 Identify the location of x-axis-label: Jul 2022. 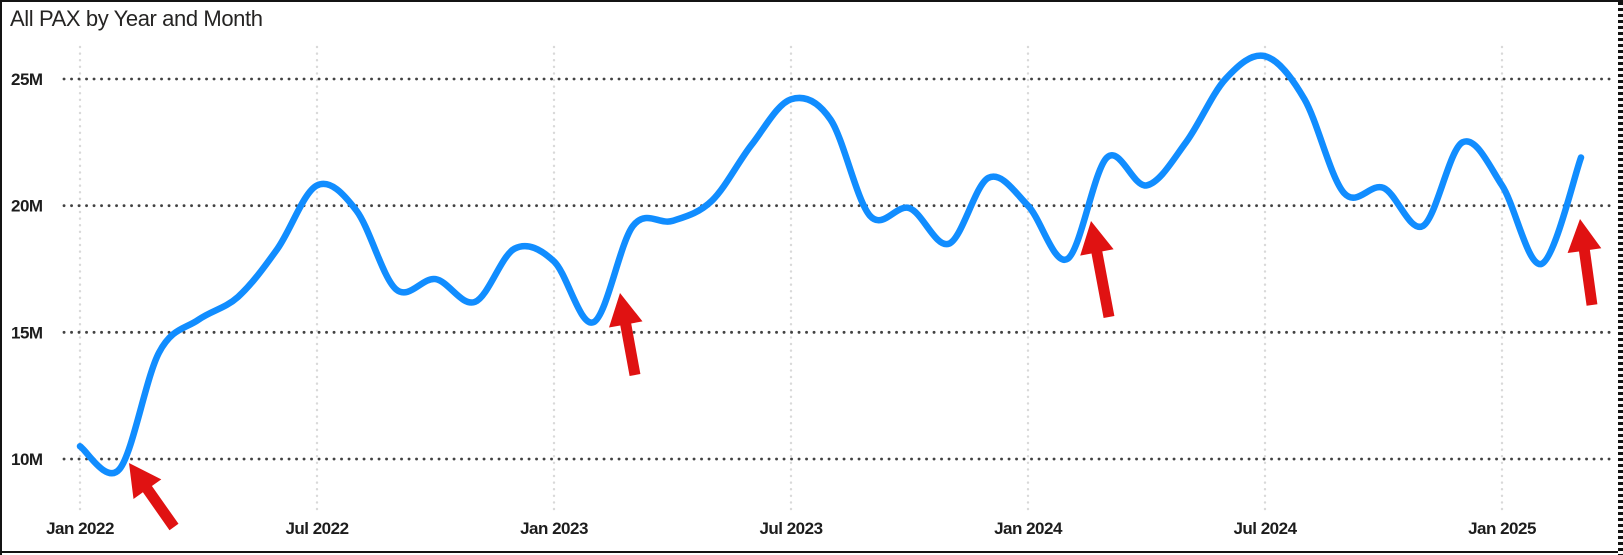
(316, 528).